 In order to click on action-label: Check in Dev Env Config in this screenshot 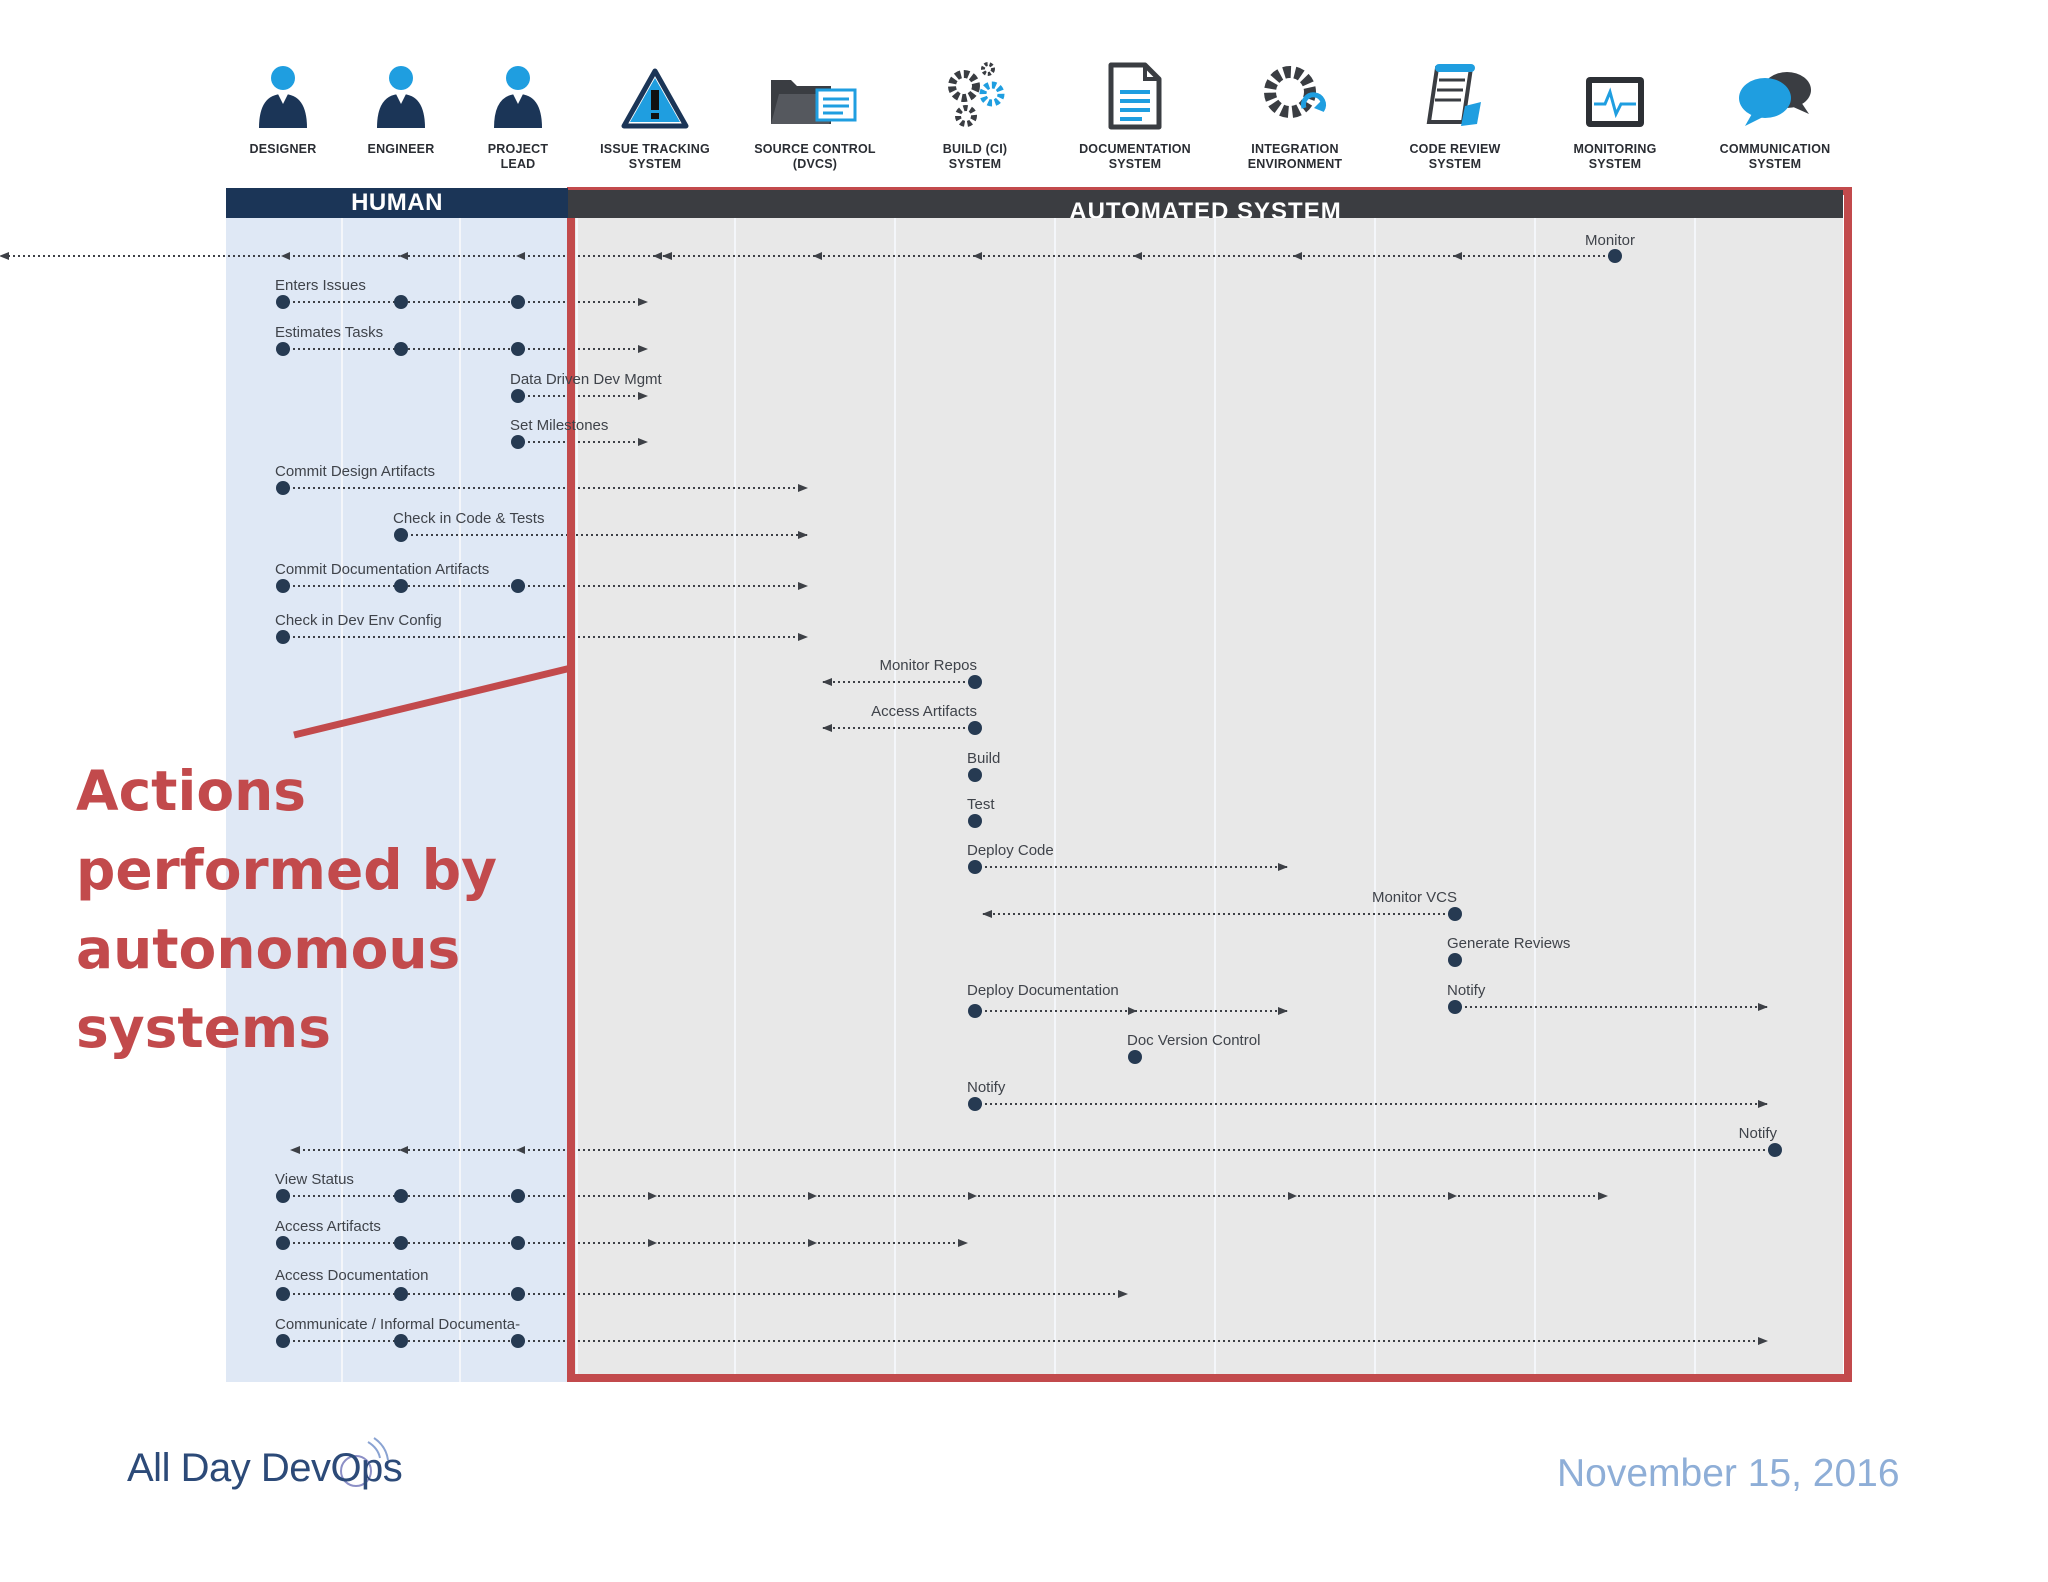, I will do `click(358, 620)`.